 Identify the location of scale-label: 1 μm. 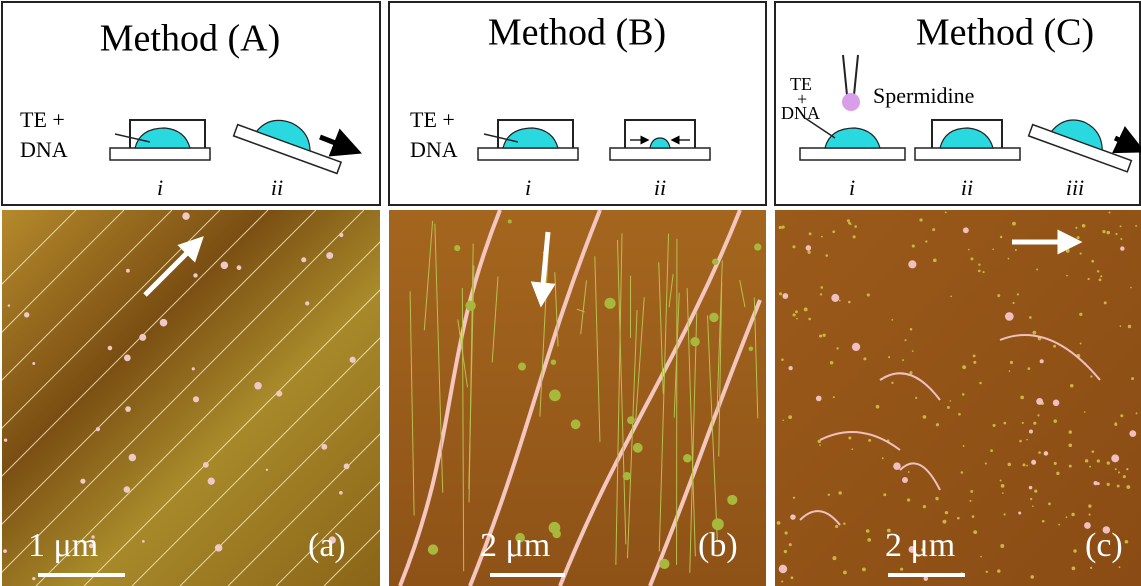
(63, 545).